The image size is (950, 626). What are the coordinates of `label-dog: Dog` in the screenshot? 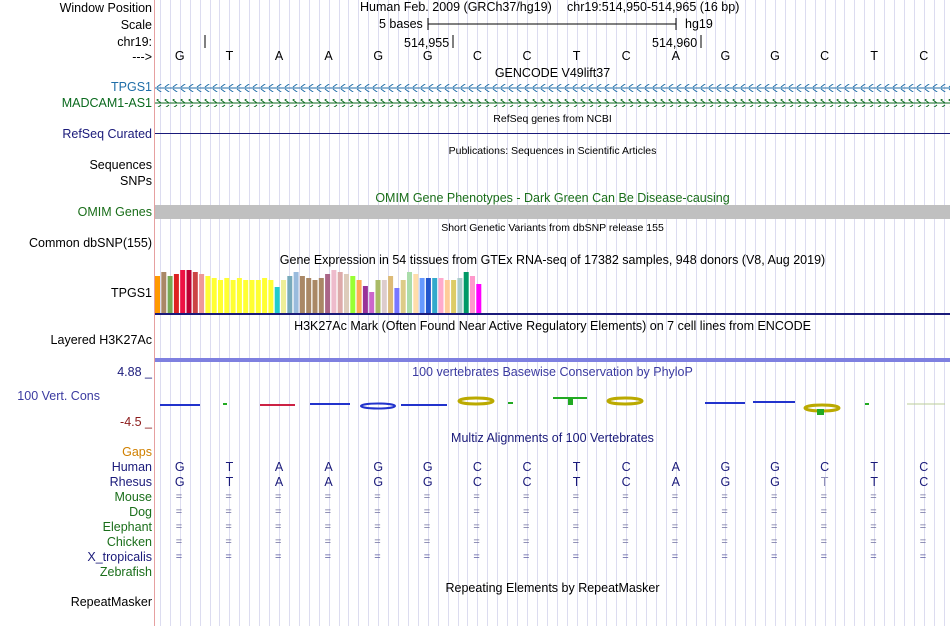 It's located at (140, 512).